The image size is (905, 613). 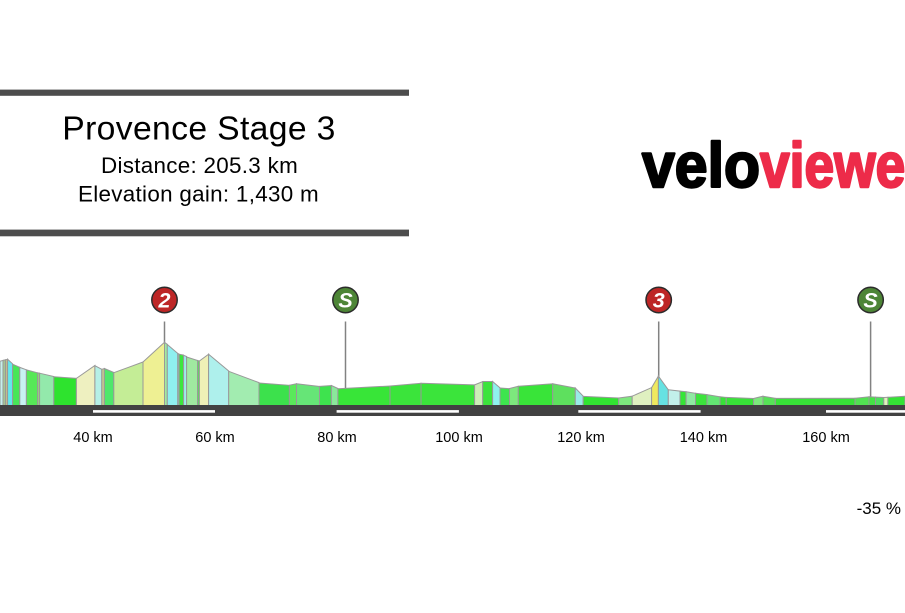 What do you see at coordinates (879, 508) in the screenshot?
I see `svg-text: -35 %` at bounding box center [879, 508].